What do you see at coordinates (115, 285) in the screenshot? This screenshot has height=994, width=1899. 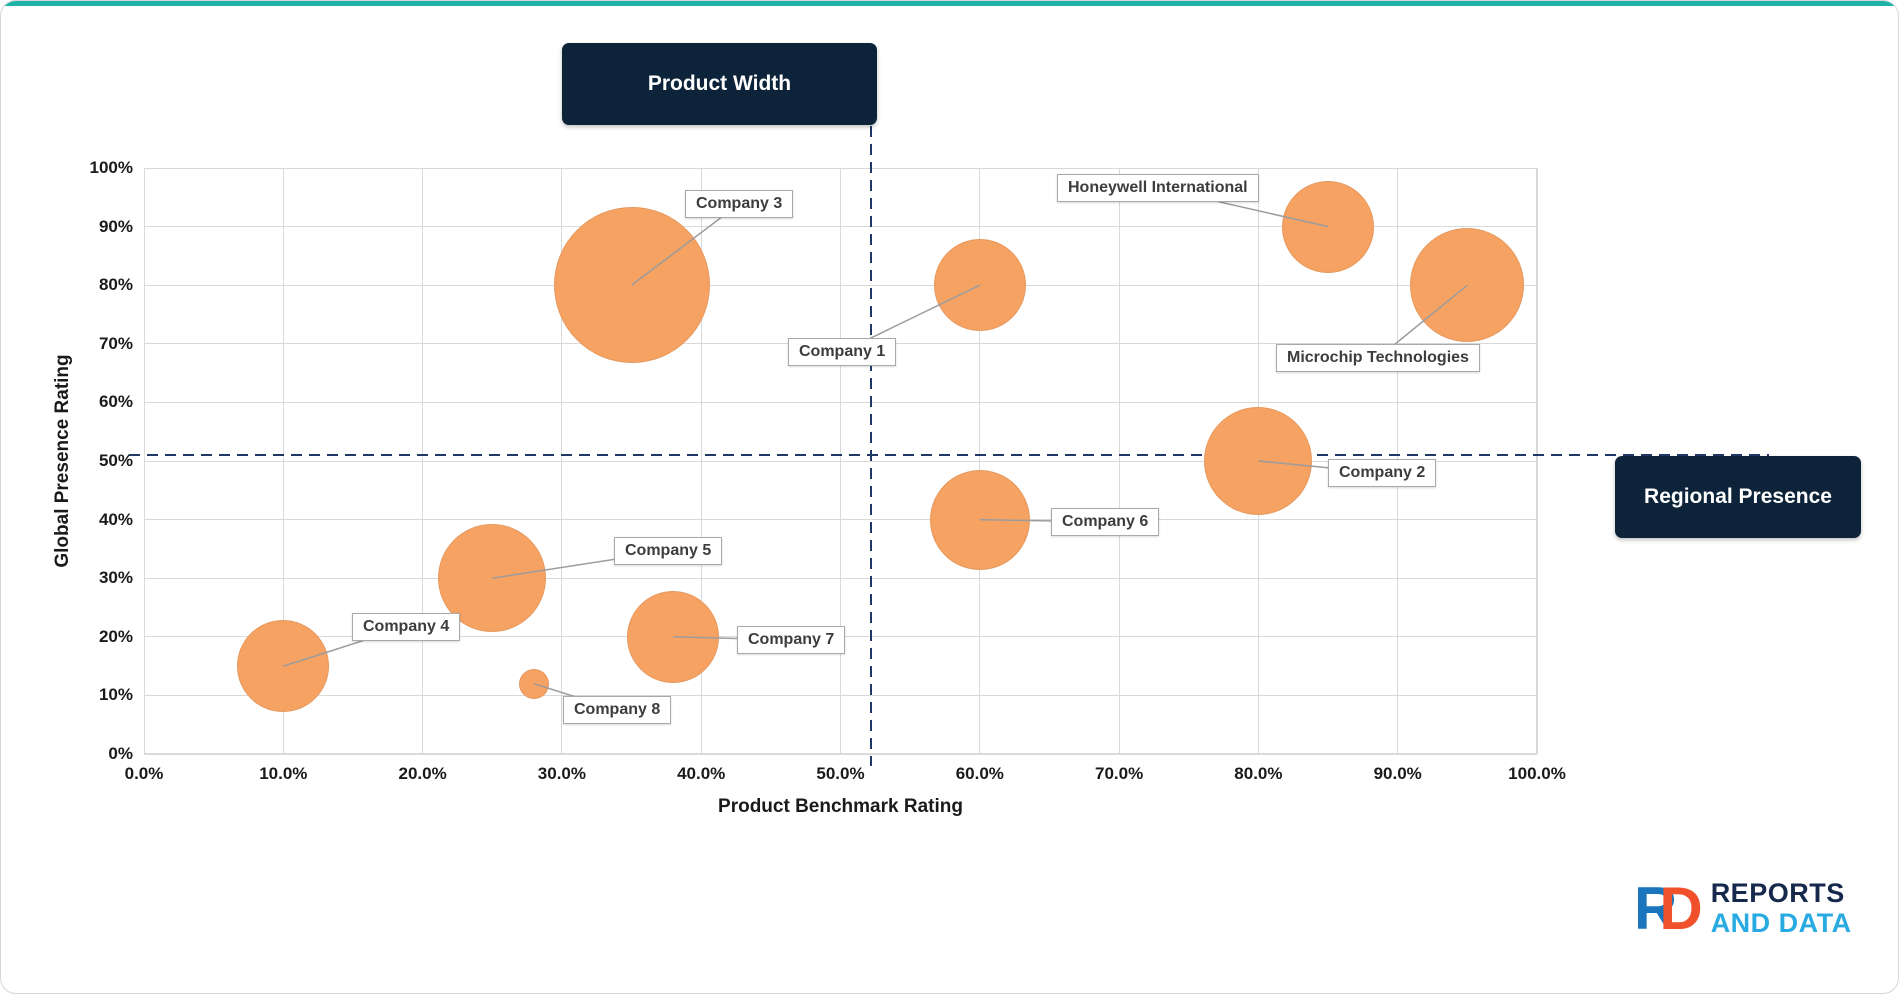 I see `y-tick-label-80: 80%` at bounding box center [115, 285].